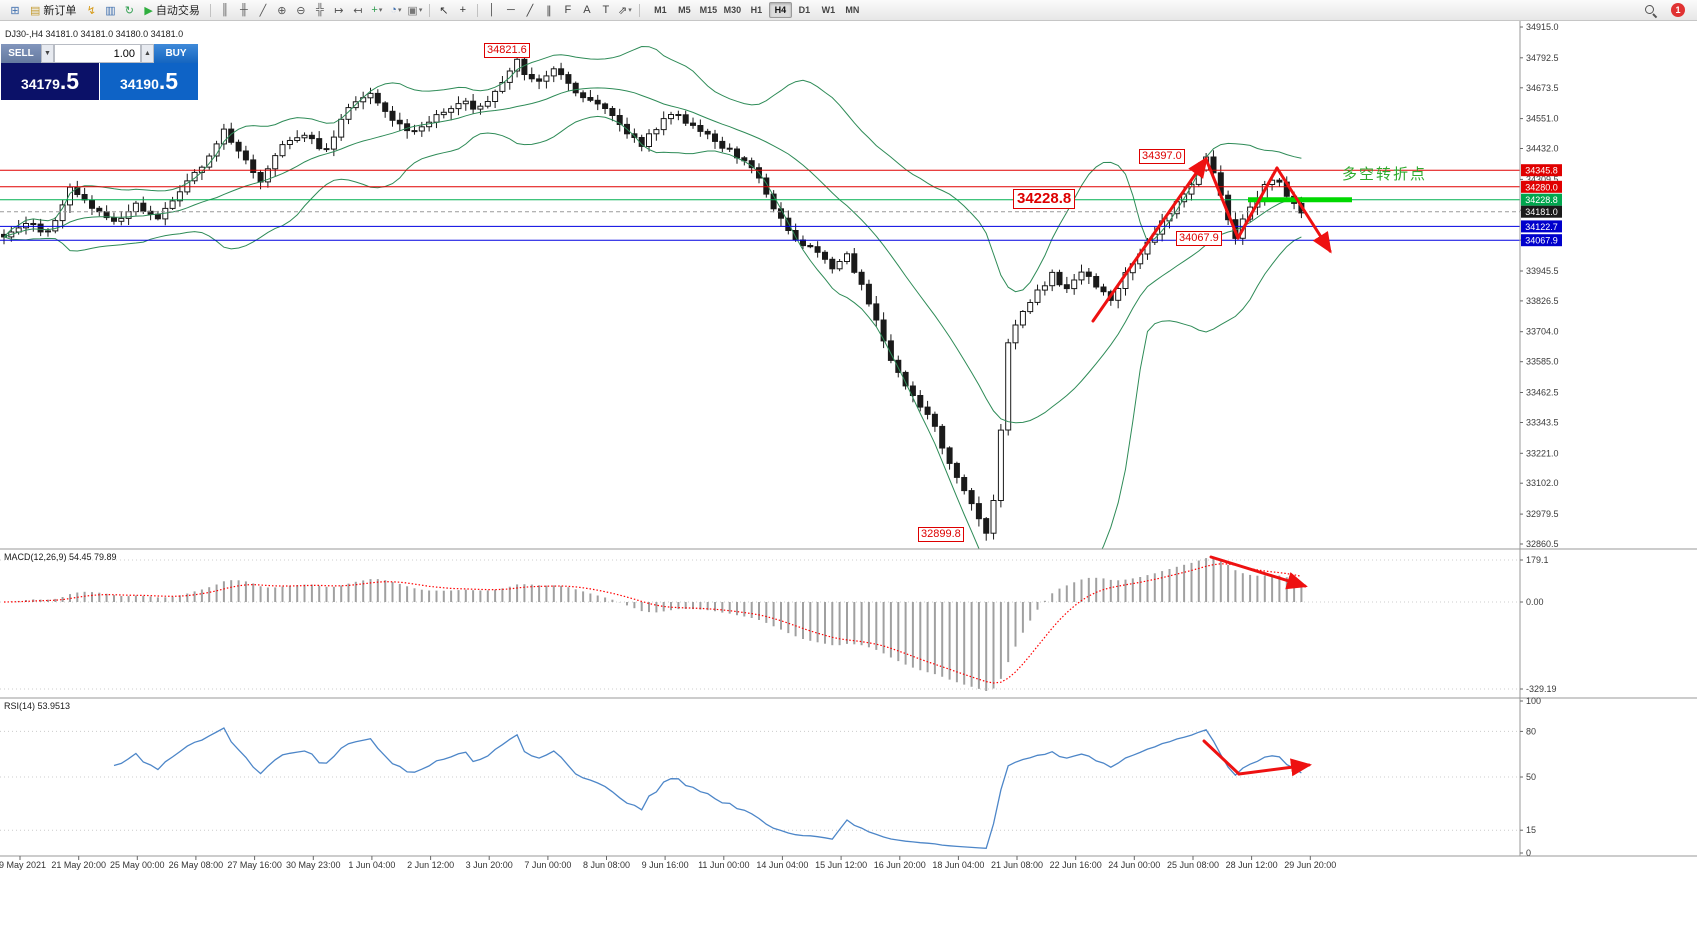 The height and width of the screenshot is (946, 1697). I want to click on sell-price-int: 34179, so click(40, 84).